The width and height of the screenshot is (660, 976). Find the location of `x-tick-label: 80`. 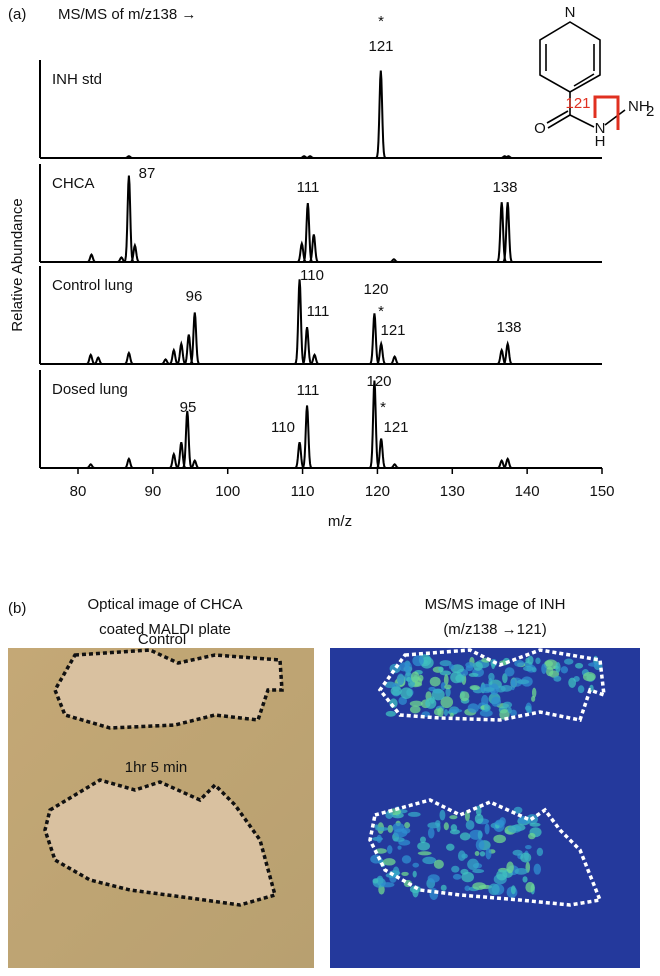

x-tick-label: 80 is located at coordinates (78, 491).